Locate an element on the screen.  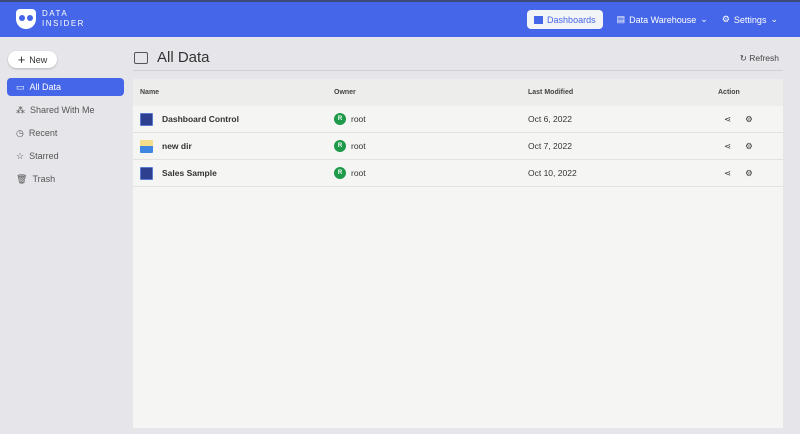
last-modified: Oct 7, 2022 is located at coordinates (550, 146).